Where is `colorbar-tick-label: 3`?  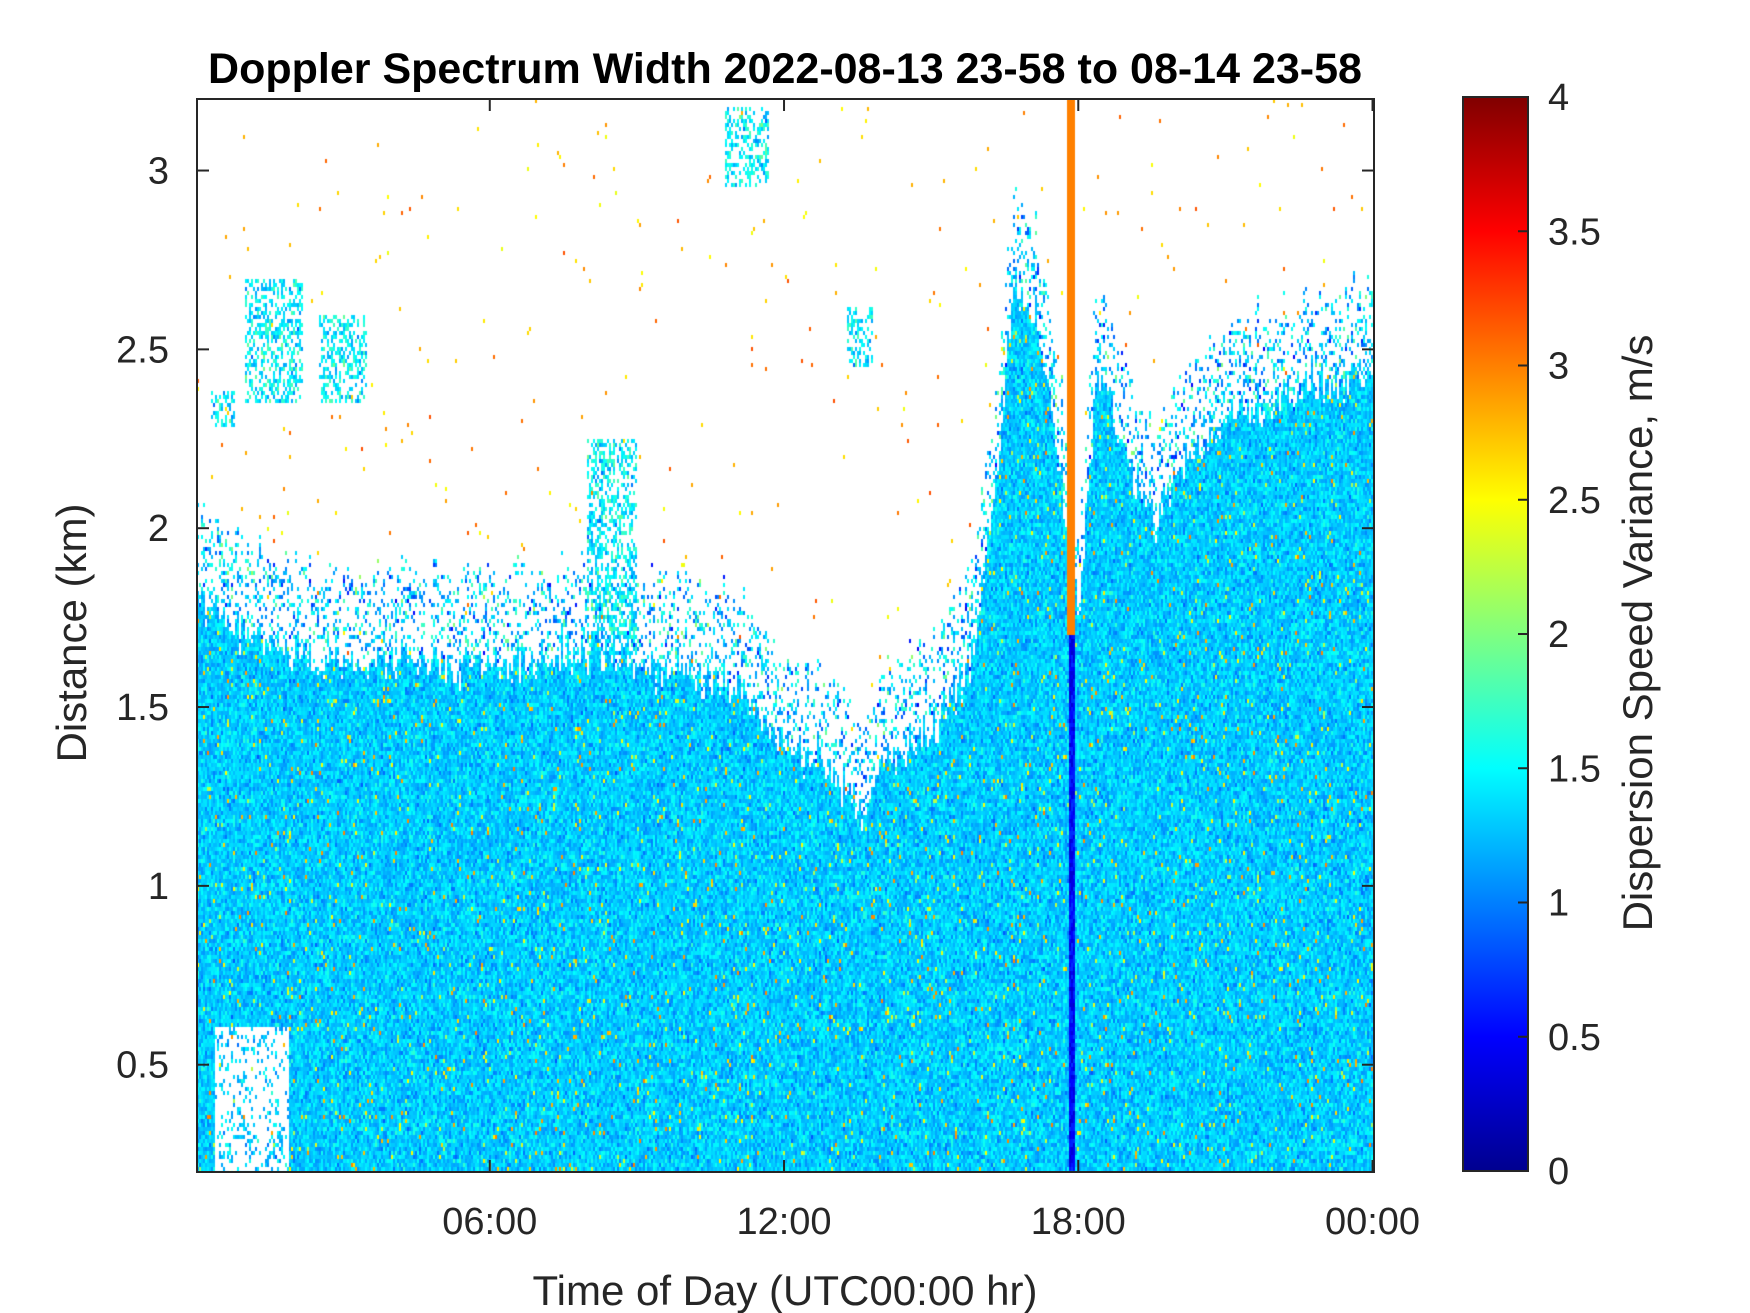
colorbar-tick-label: 3 is located at coordinates (1558, 367).